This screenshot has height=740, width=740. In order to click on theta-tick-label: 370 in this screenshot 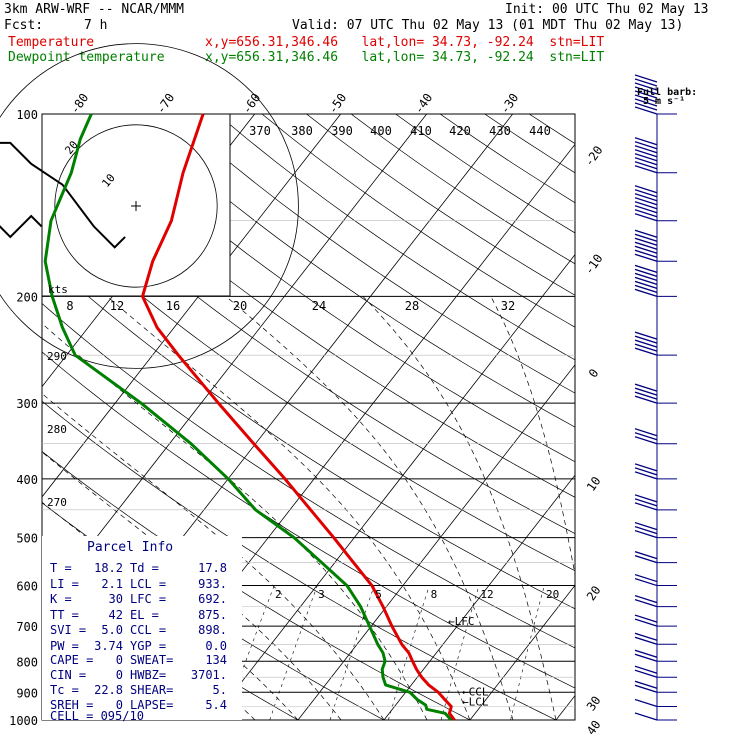, I will do `click(260, 131)`.